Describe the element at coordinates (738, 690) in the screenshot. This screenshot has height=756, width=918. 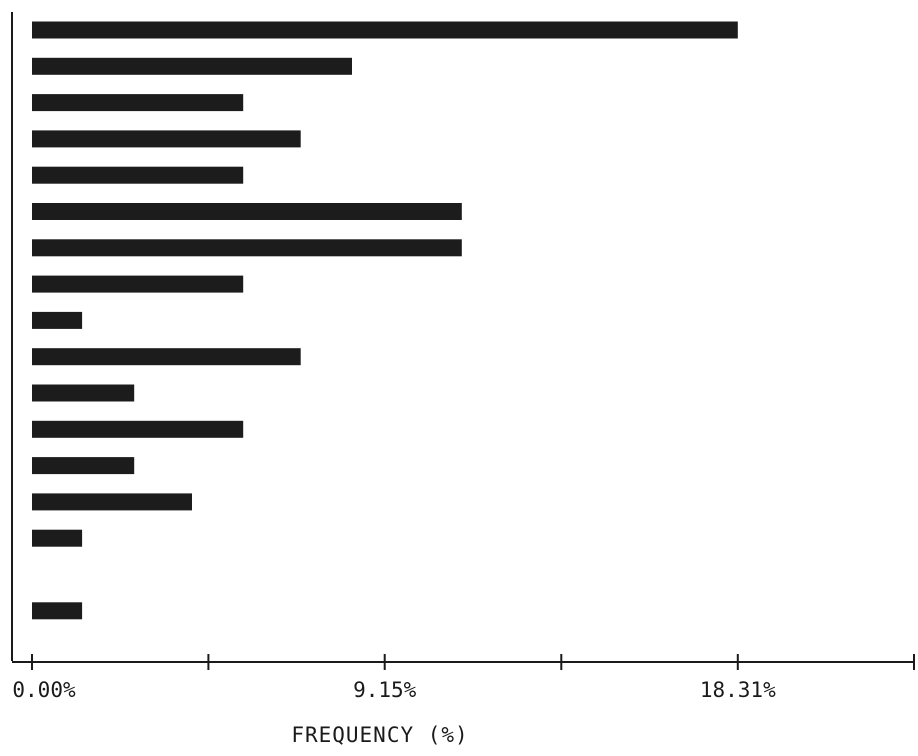
I see `x-tick-label-5: 18.31%` at that location.